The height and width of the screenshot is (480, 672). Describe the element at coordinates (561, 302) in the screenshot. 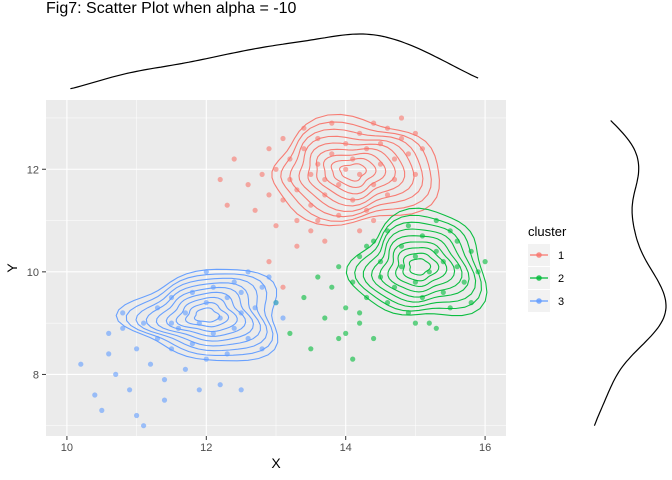

I see `legend-label-3: 3` at that location.